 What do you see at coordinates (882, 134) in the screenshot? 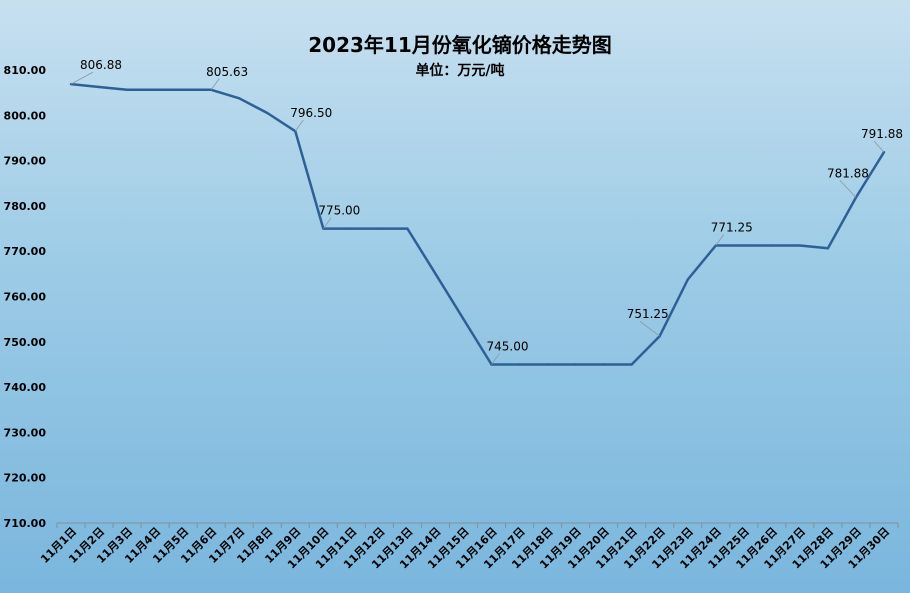
I see `data-label: 791.88` at bounding box center [882, 134].